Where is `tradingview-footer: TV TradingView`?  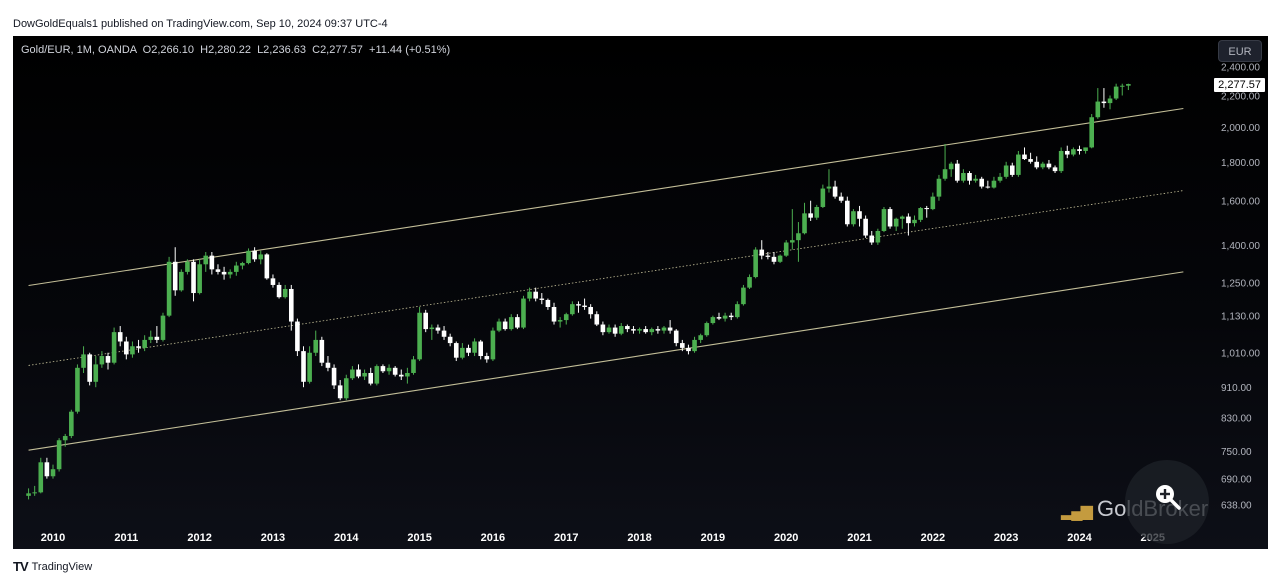 tradingview-footer: TV TradingView is located at coordinates (52, 566).